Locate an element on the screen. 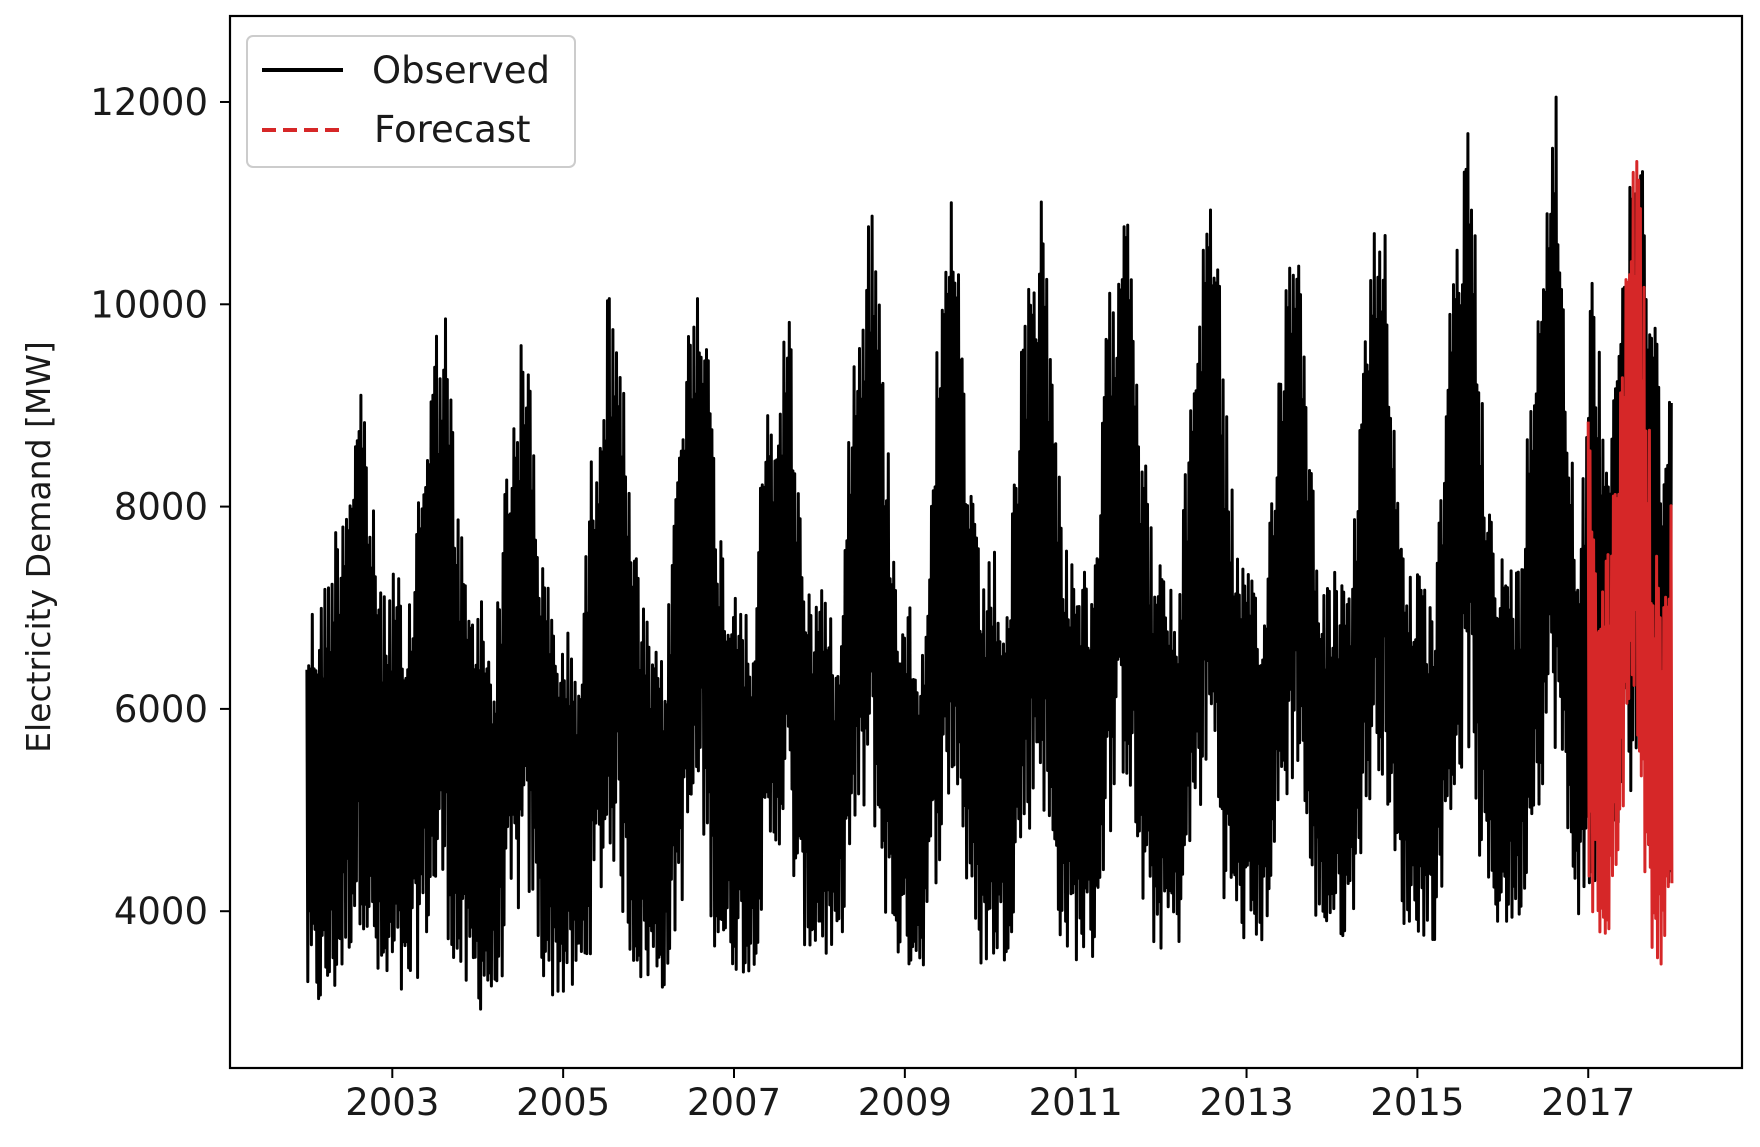  y-axis-ticks: 4000 6000 8000 10000 12000 is located at coordinates (160, 507).